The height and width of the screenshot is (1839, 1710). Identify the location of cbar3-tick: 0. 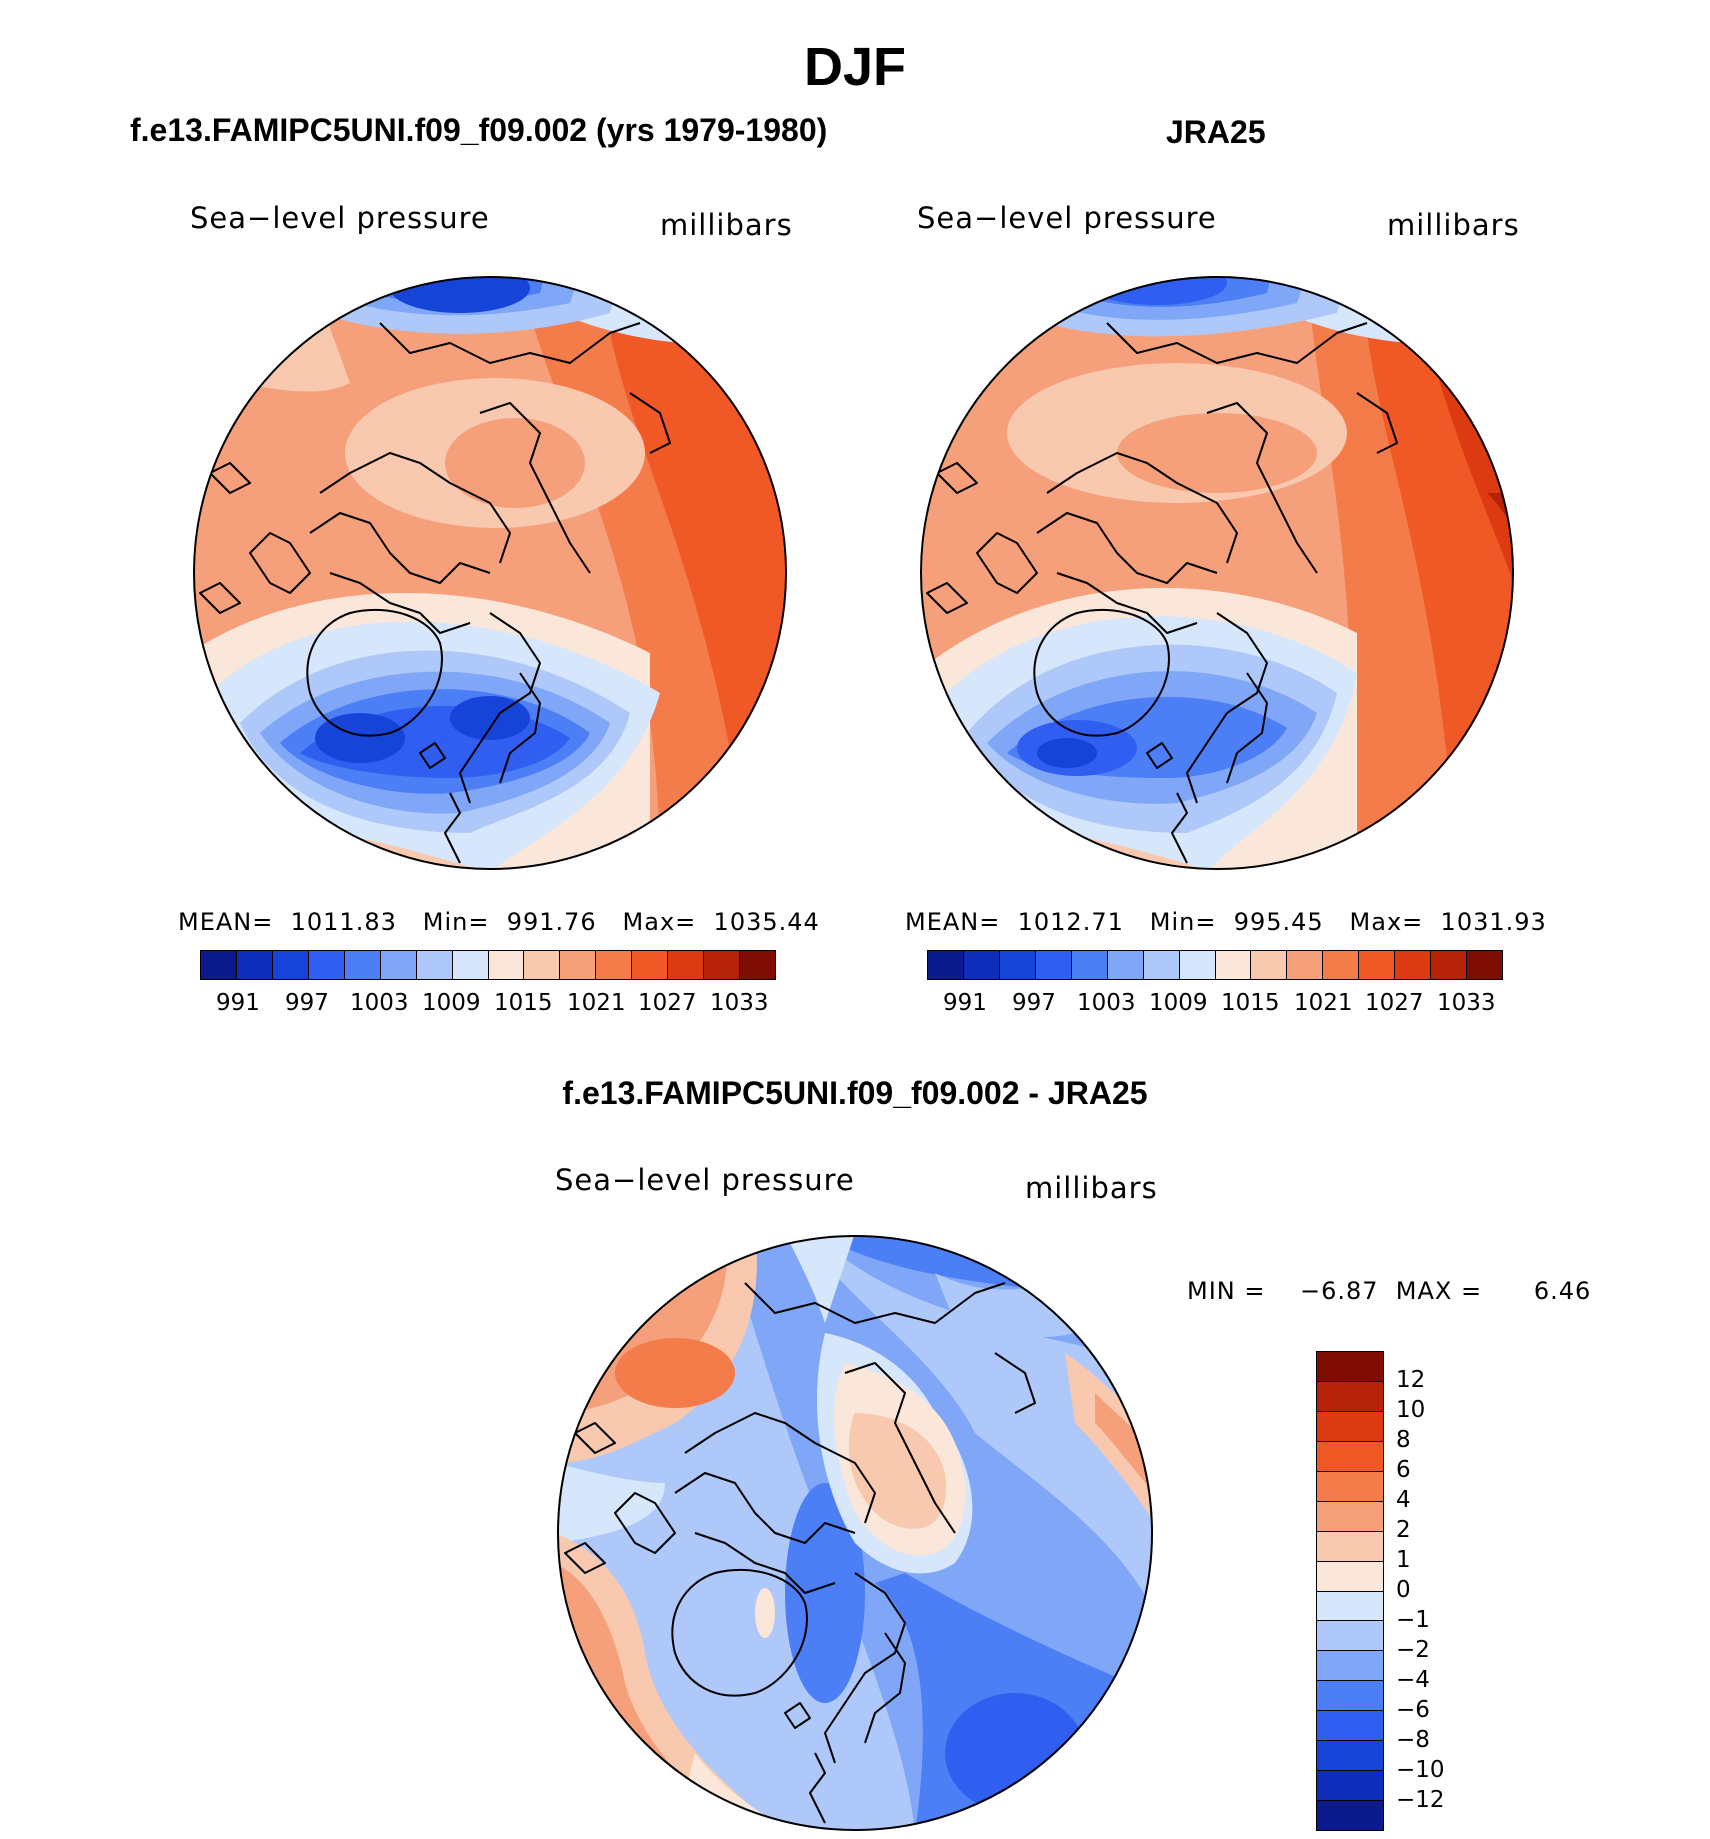
(1403, 1590).